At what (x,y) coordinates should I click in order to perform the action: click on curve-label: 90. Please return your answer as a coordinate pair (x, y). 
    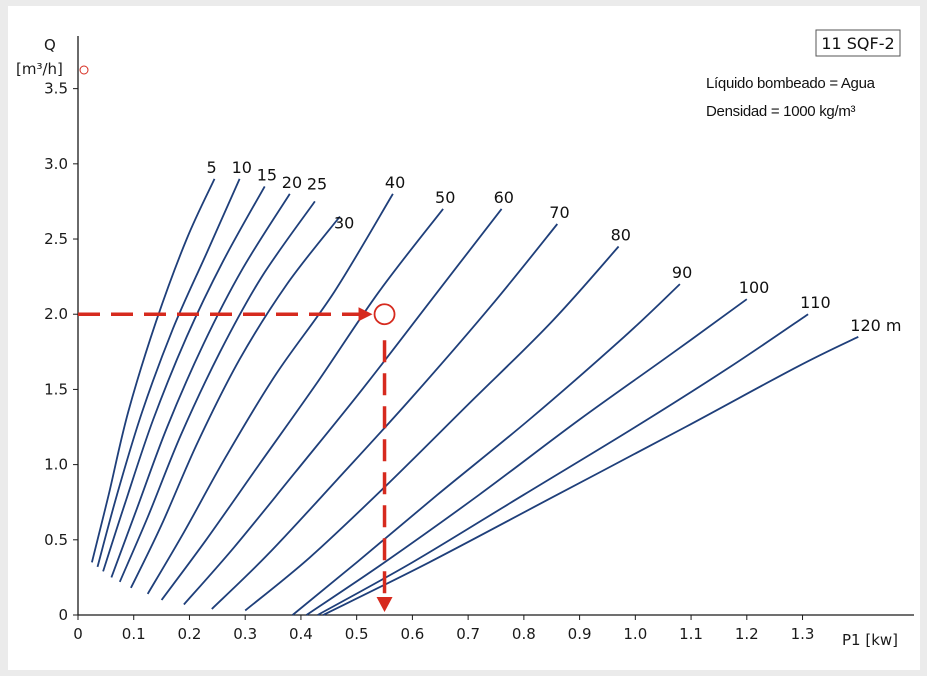
    Looking at the image, I should click on (682, 272).